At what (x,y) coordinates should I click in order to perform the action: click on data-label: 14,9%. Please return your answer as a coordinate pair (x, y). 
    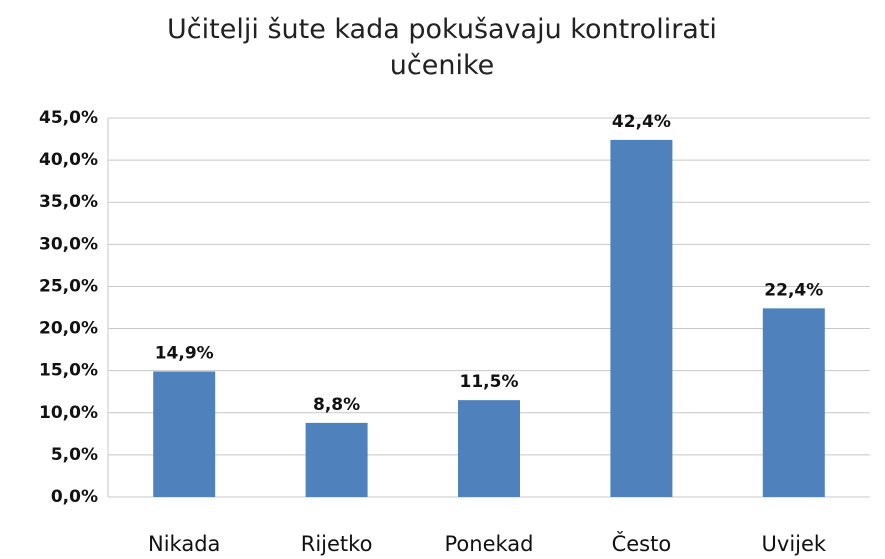
    Looking at the image, I should click on (184, 354).